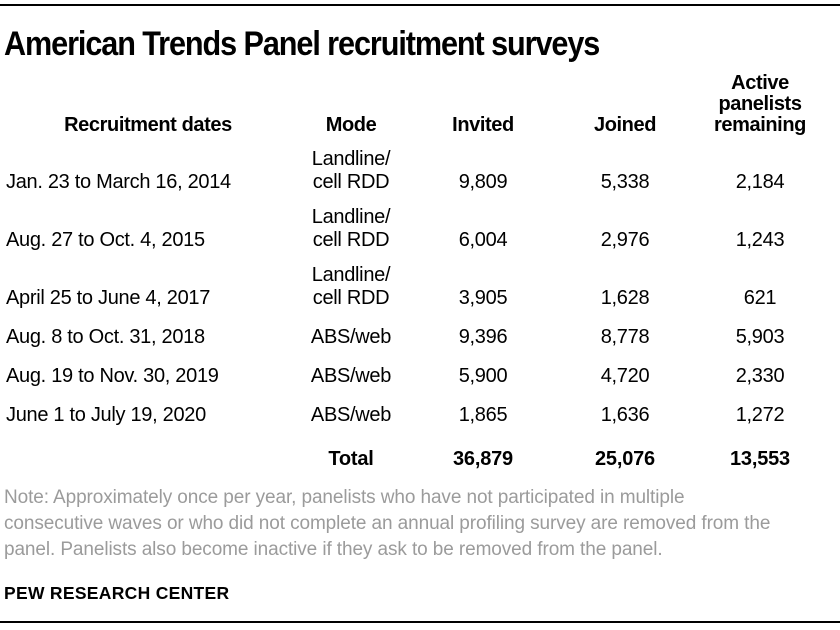 This screenshot has height=630, width=840. What do you see at coordinates (760, 298) in the screenshot?
I see `cell-active: 621` at bounding box center [760, 298].